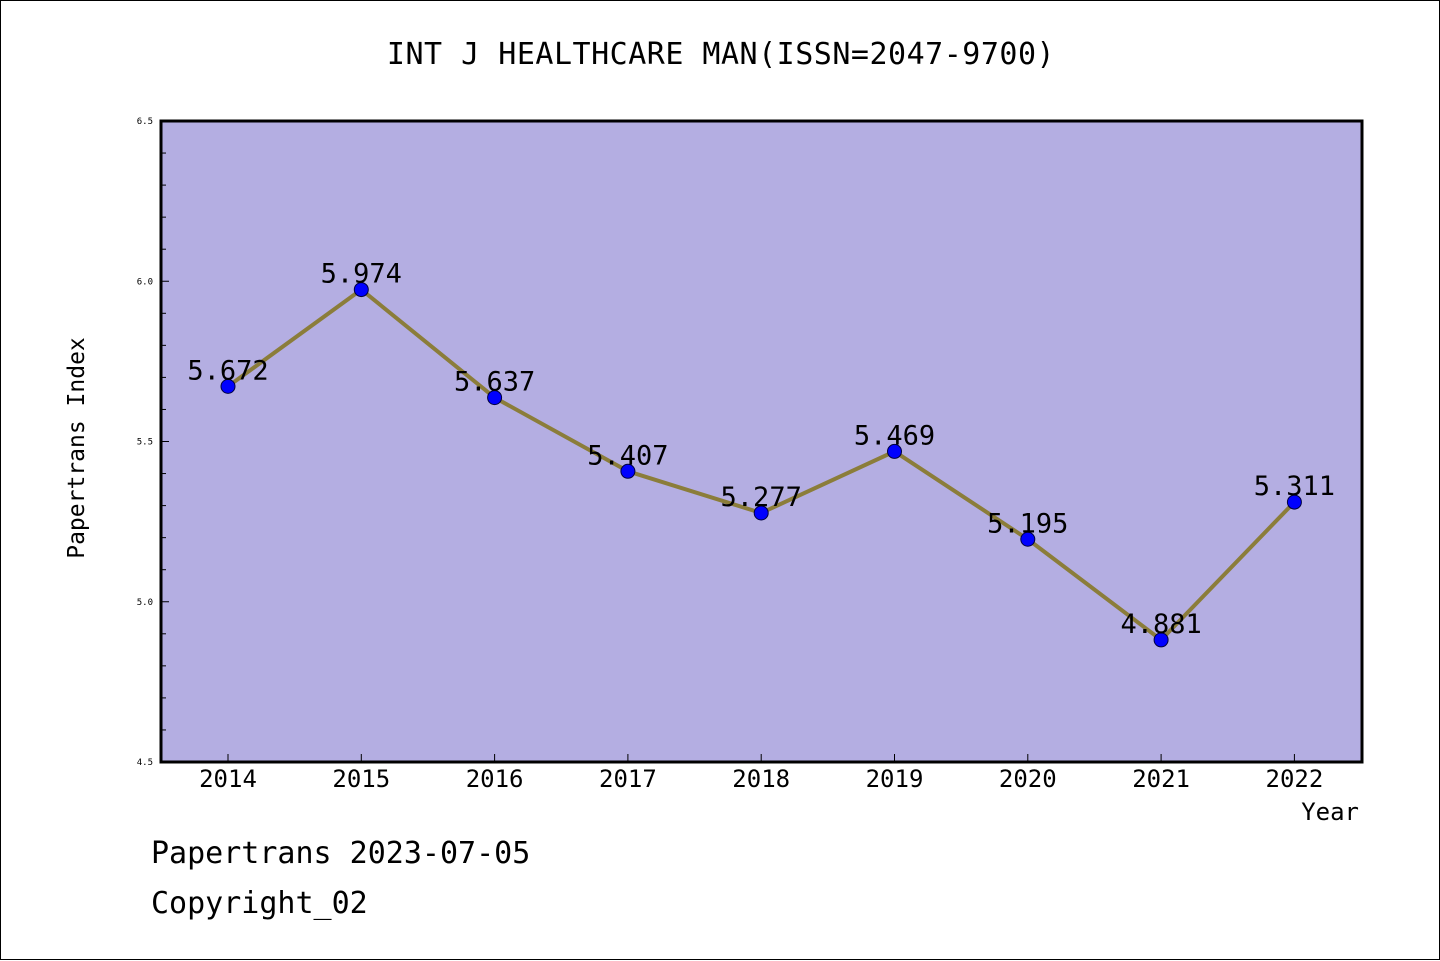 The width and height of the screenshot is (1440, 961). Describe the element at coordinates (1027, 523) in the screenshot. I see `data-label: 5.195` at that location.